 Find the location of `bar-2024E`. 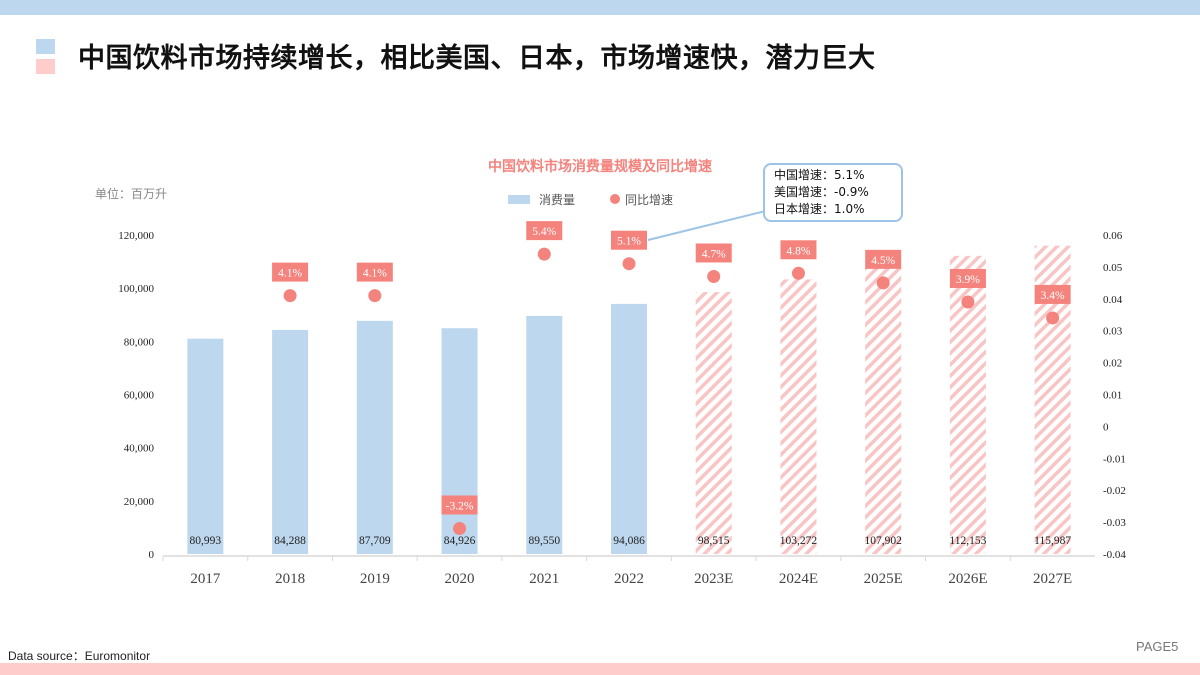

bar-2024E is located at coordinates (798, 416).